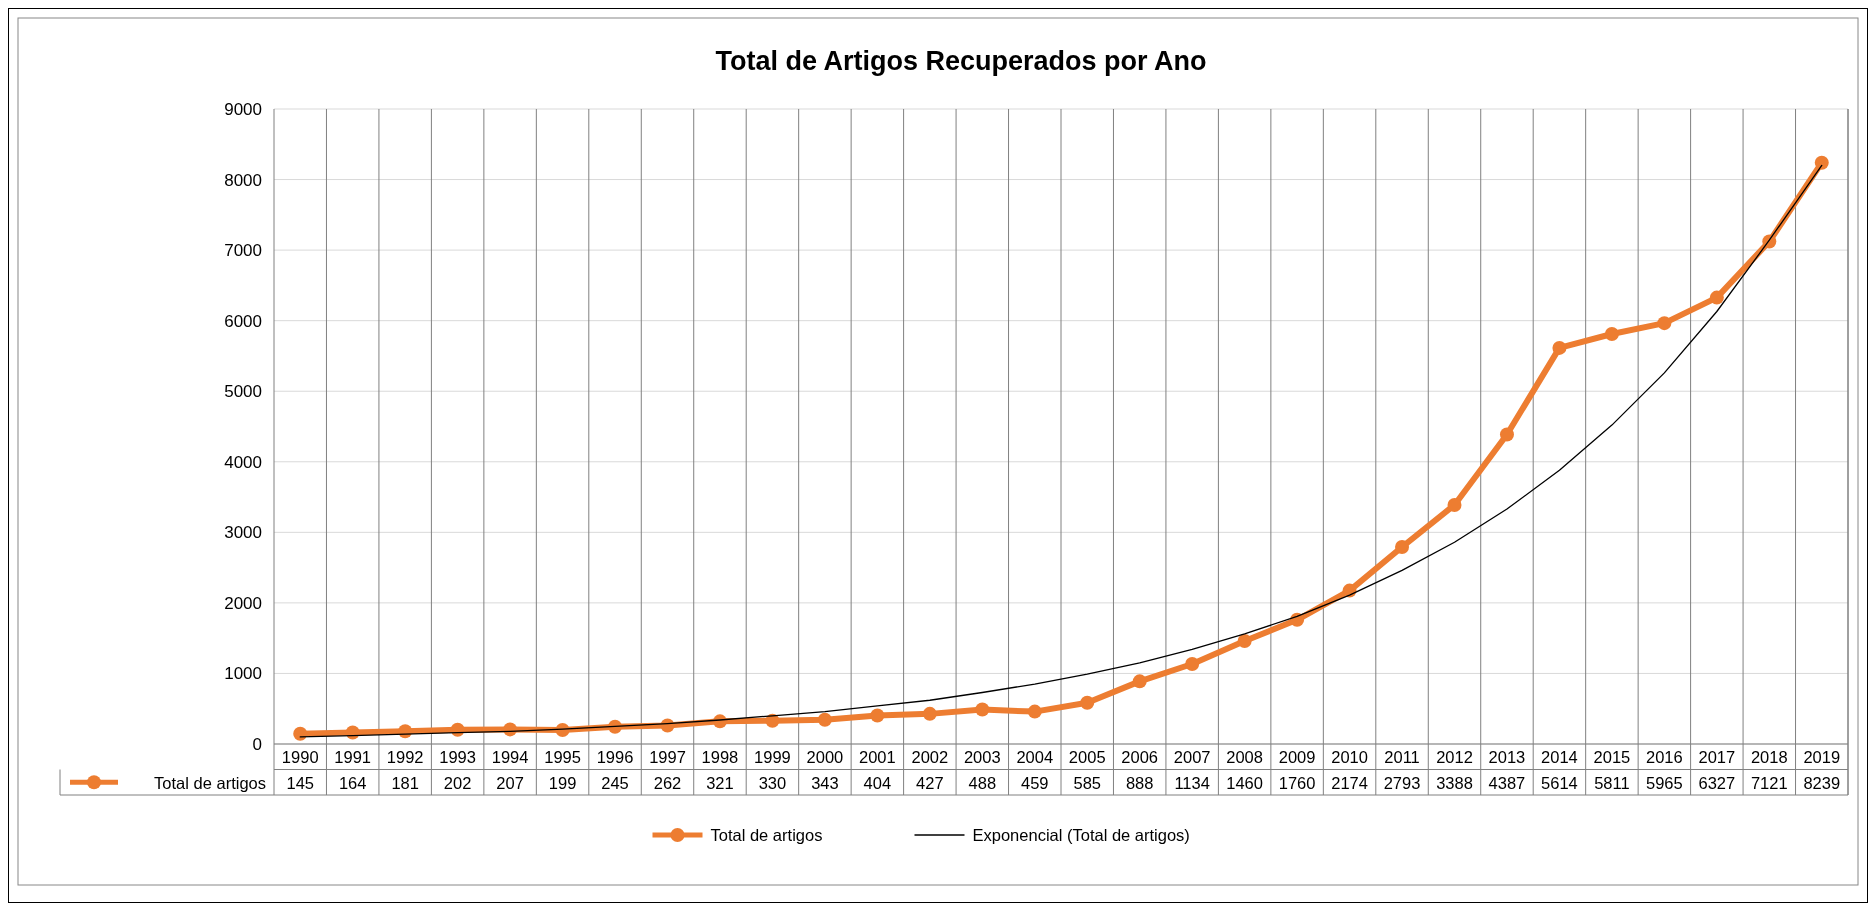 The height and width of the screenshot is (913, 1876). I want to click on text: Total de artigos, so click(766, 835).